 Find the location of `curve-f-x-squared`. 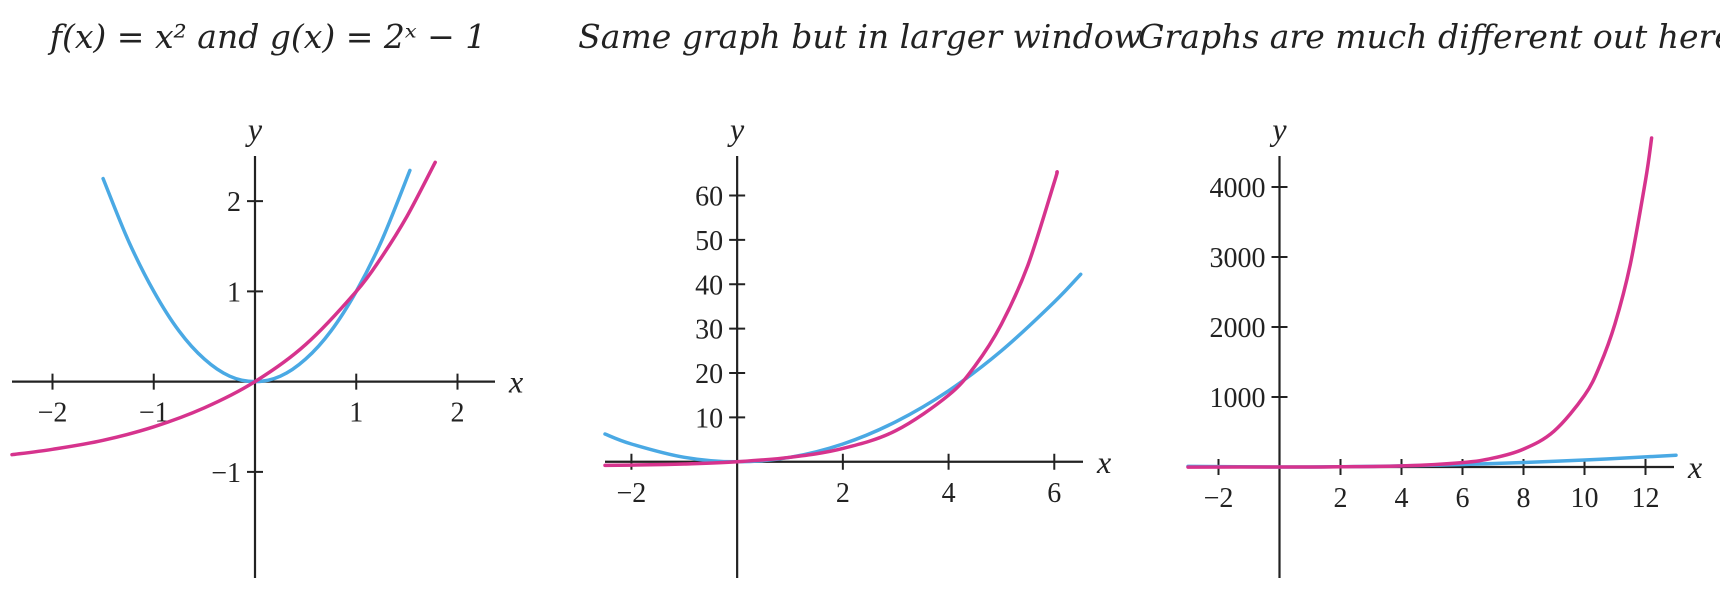

curve-f-x-squared is located at coordinates (843, 368).